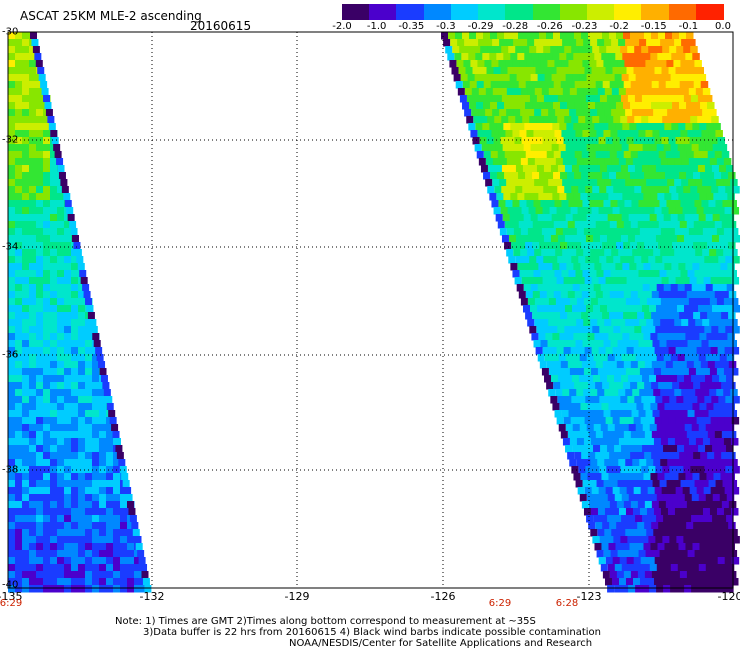  Describe the element at coordinates (152, 596) in the screenshot. I see `lon-label: -132` at that location.